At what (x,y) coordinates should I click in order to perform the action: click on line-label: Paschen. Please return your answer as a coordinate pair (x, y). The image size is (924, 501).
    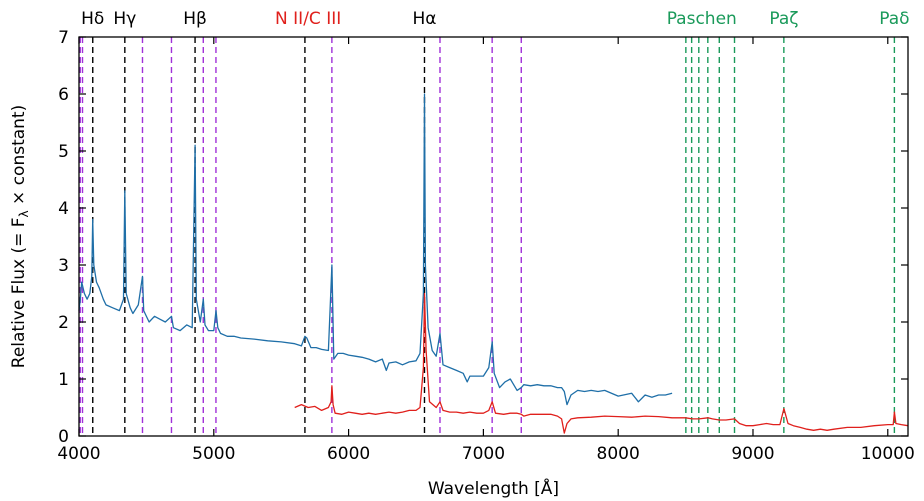
    Looking at the image, I should click on (702, 19).